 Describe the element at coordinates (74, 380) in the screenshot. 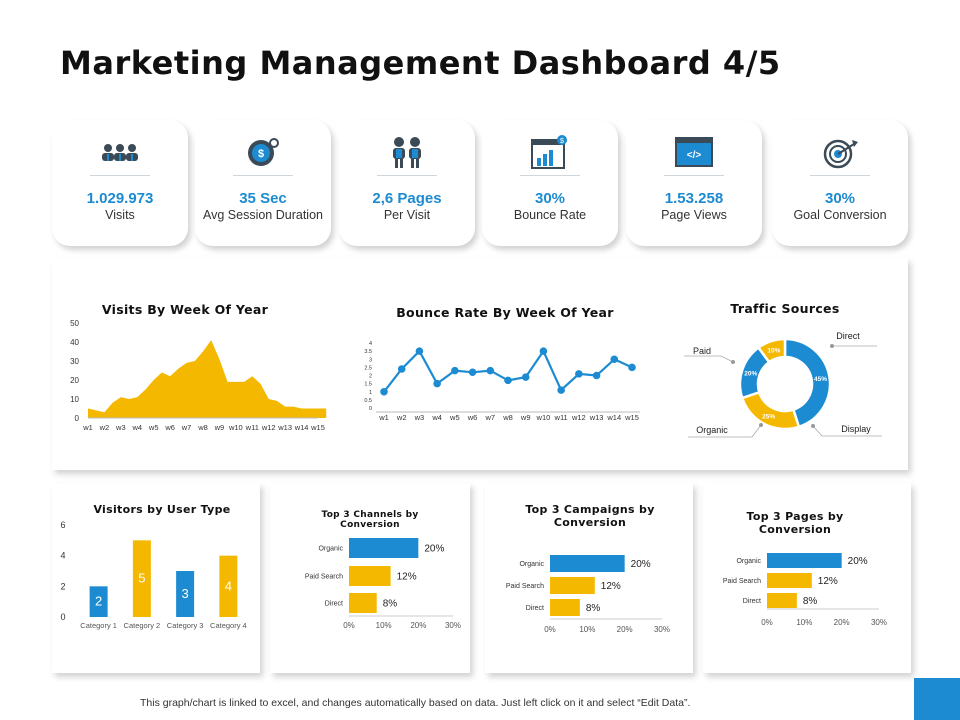

I see `y-tick-label: 20` at that location.